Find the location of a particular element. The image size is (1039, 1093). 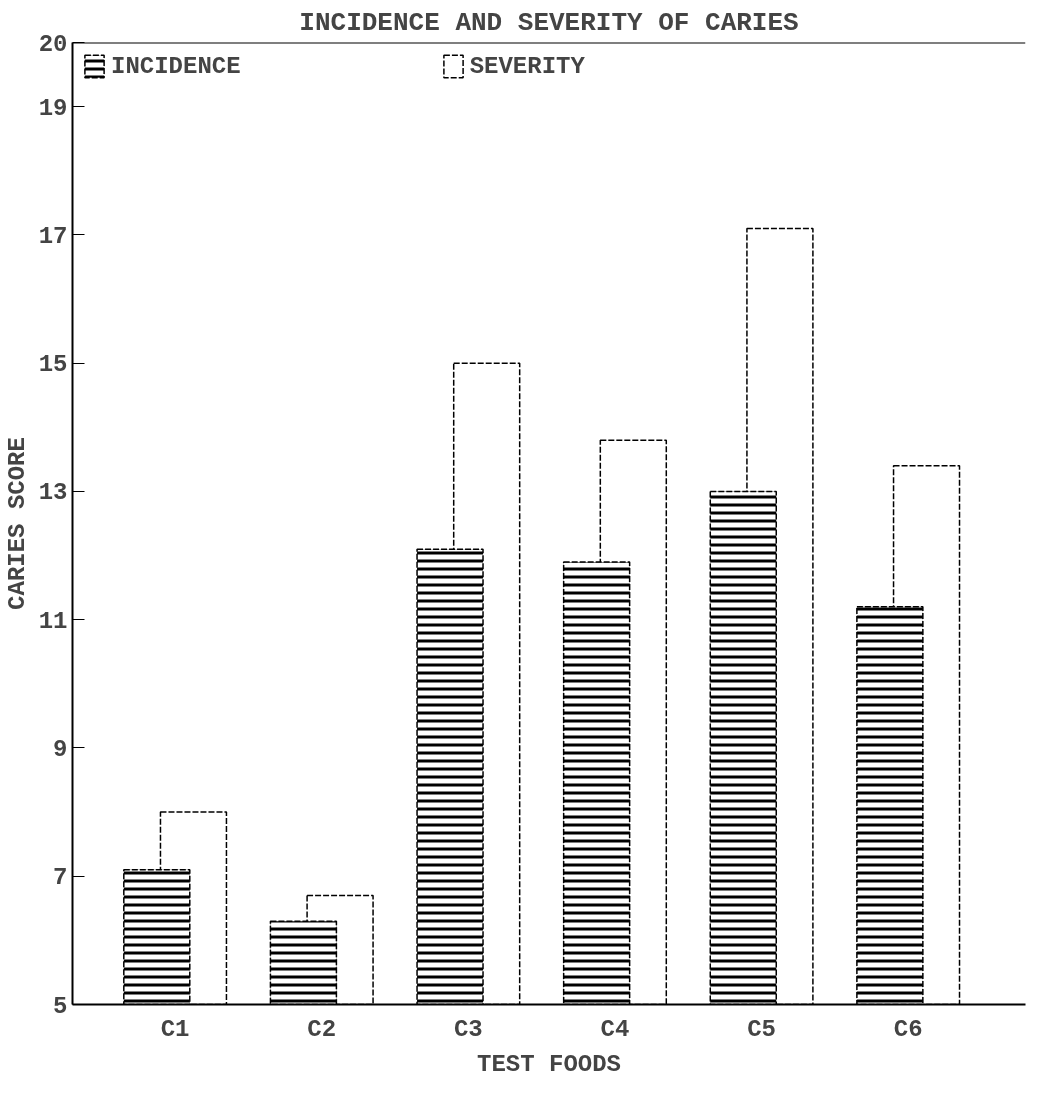

y-axis-title: CARIES SCORE is located at coordinates (17, 523).